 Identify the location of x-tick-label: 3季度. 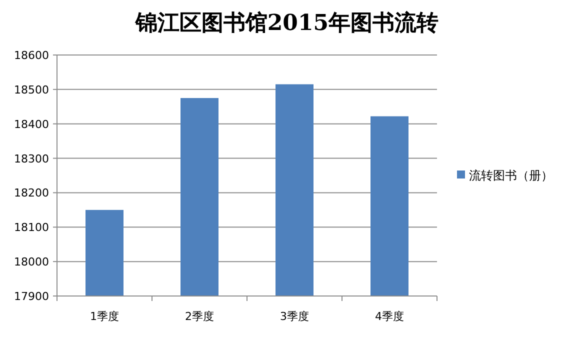
(294, 316).